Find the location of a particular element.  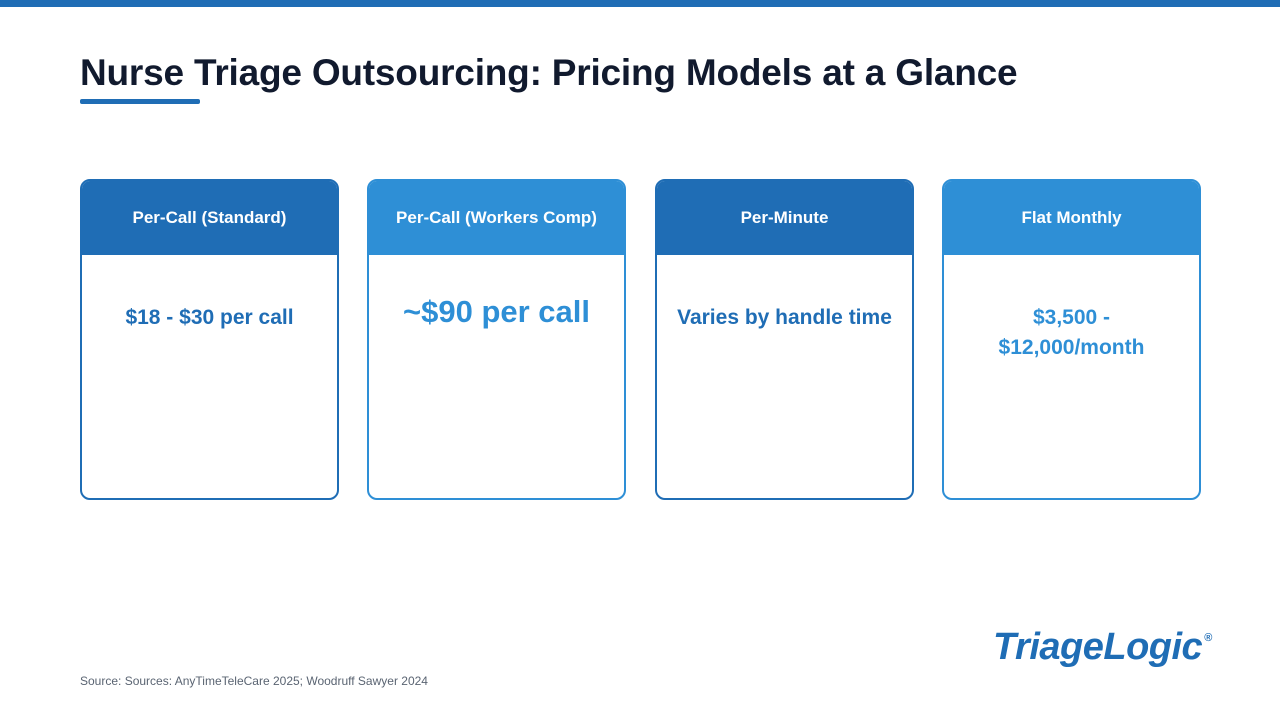

pricing-card-per-call-workers-comp: Per-Call (Workers Comp) ~$90 per call is located at coordinates (496, 339).